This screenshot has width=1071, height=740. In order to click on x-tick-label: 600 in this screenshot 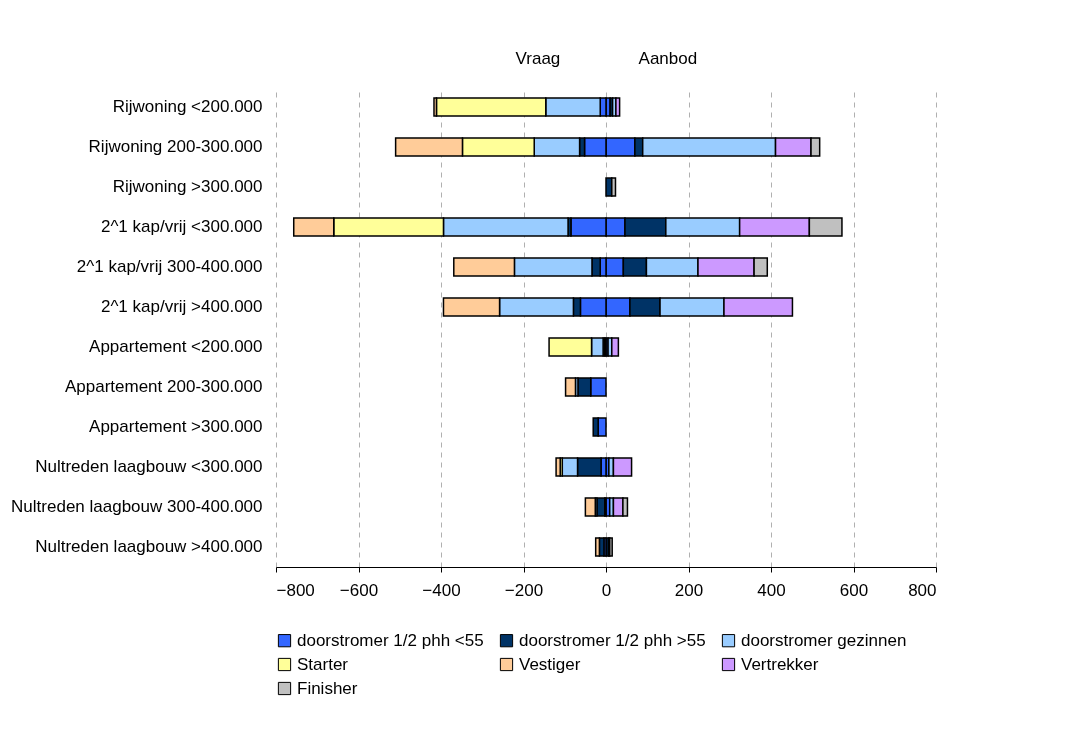, I will do `click(854, 590)`.